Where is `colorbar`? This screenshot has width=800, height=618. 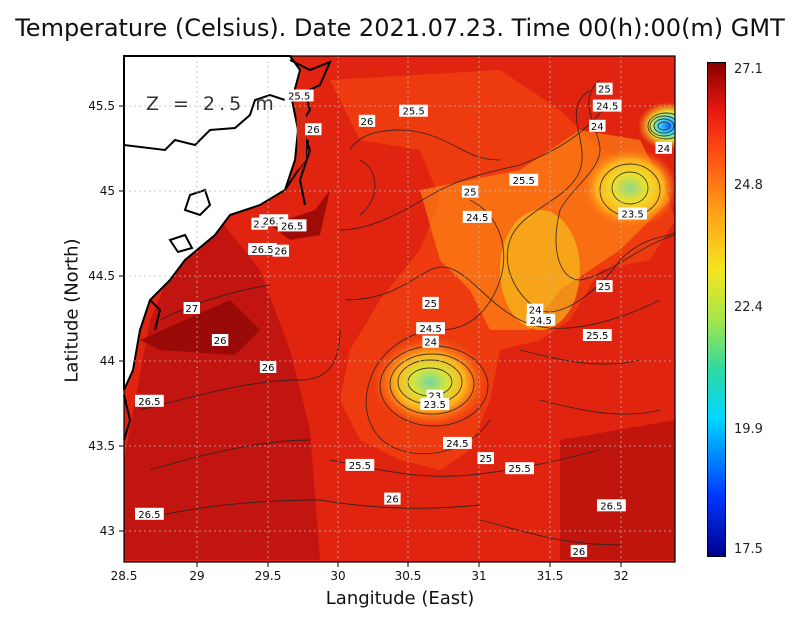
colorbar is located at coordinates (716, 309).